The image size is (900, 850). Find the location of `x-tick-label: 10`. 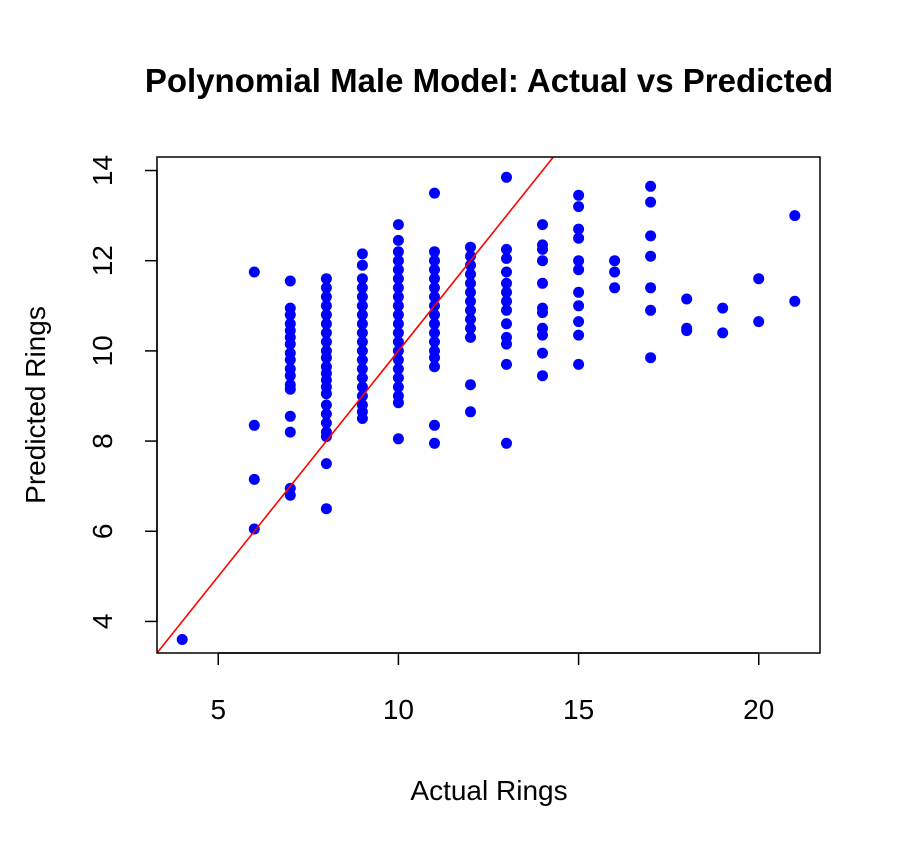

x-tick-label: 10 is located at coordinates (398, 709).